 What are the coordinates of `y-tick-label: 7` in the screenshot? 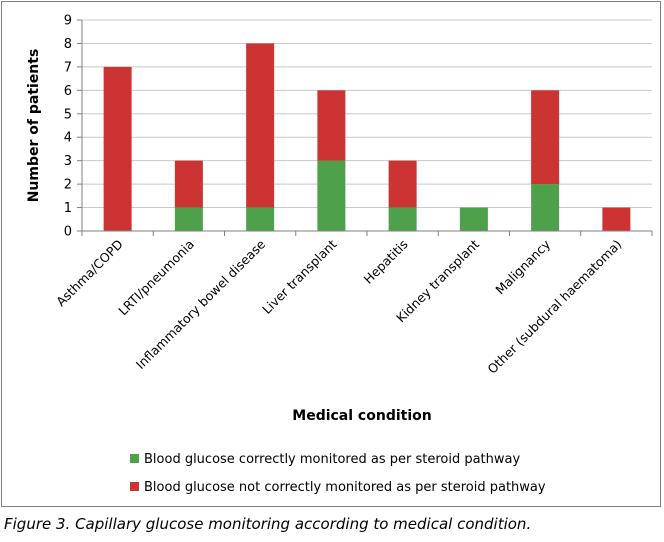 It's located at (68, 67).